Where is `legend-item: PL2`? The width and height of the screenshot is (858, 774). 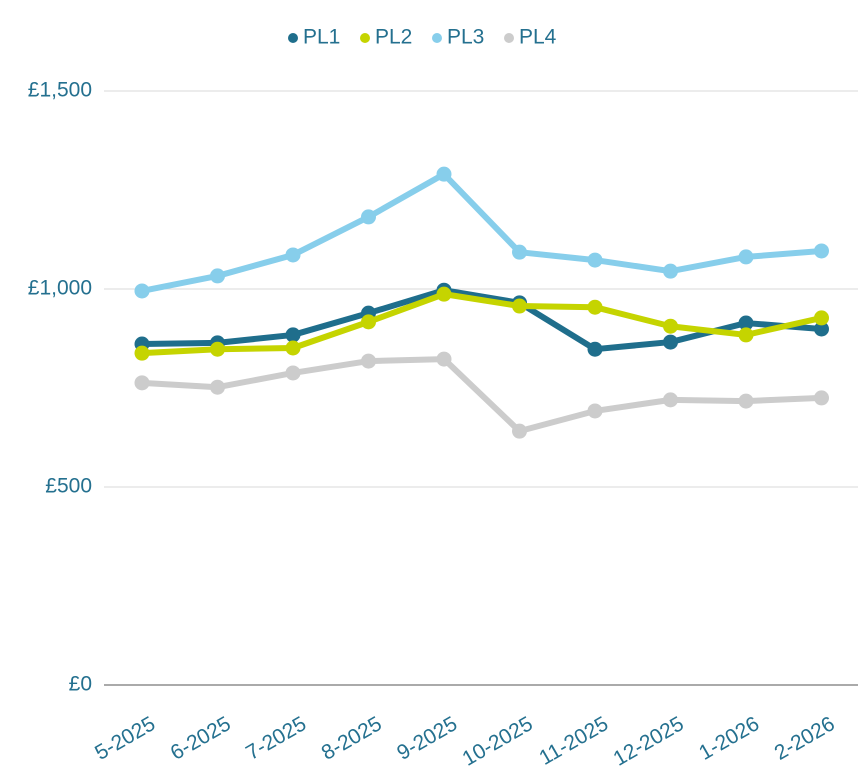 legend-item: PL2 is located at coordinates (386, 37).